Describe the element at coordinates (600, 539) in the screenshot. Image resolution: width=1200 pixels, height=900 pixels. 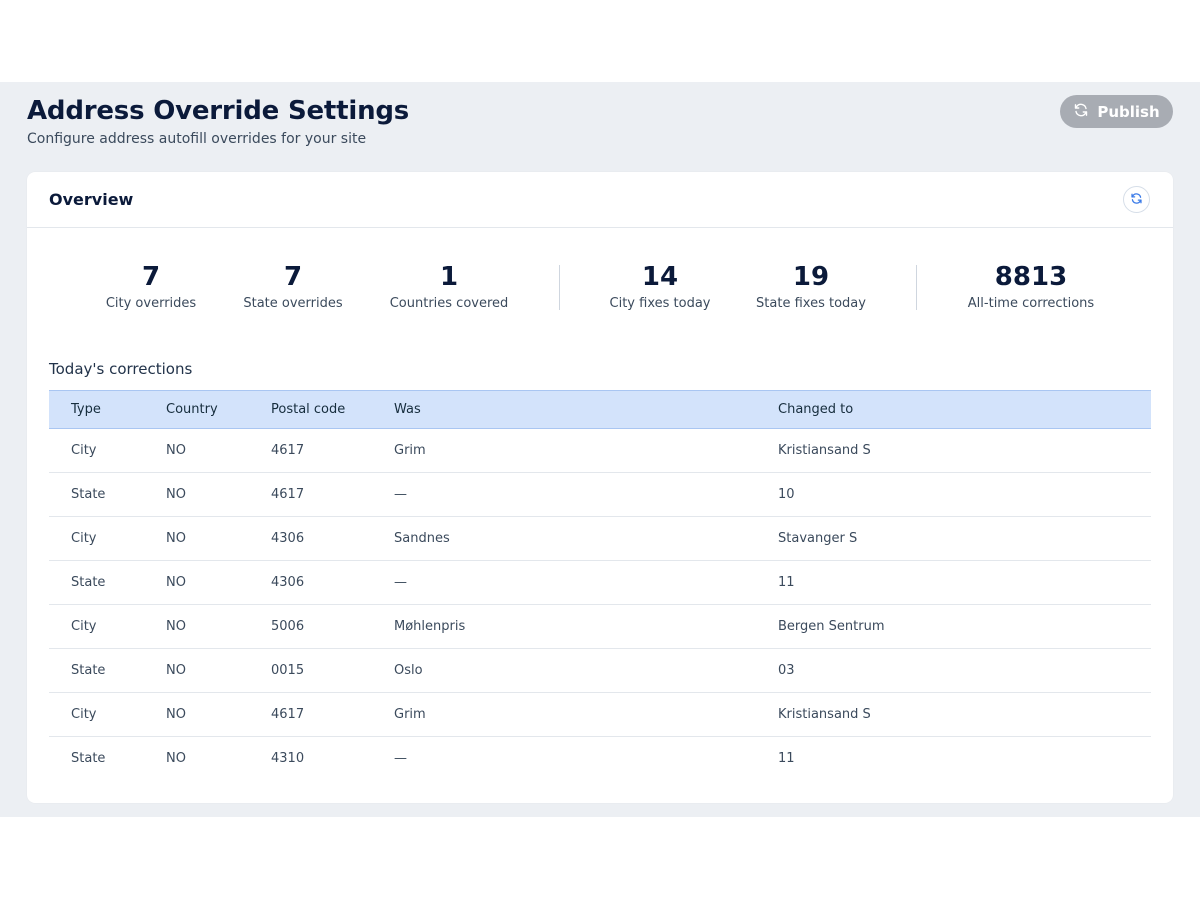
I see `table-row: City NO 4306 Sandnes Stavanger S` at that location.